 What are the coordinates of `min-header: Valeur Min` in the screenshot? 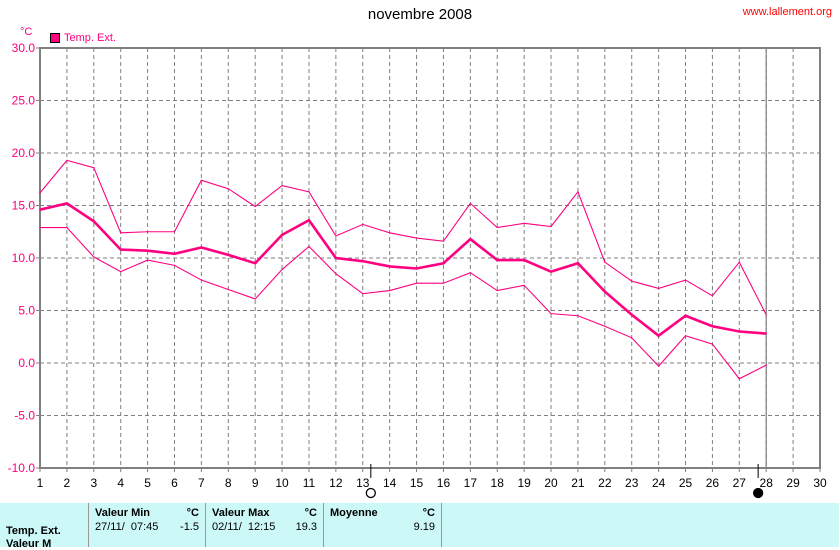 It's located at (123, 513).